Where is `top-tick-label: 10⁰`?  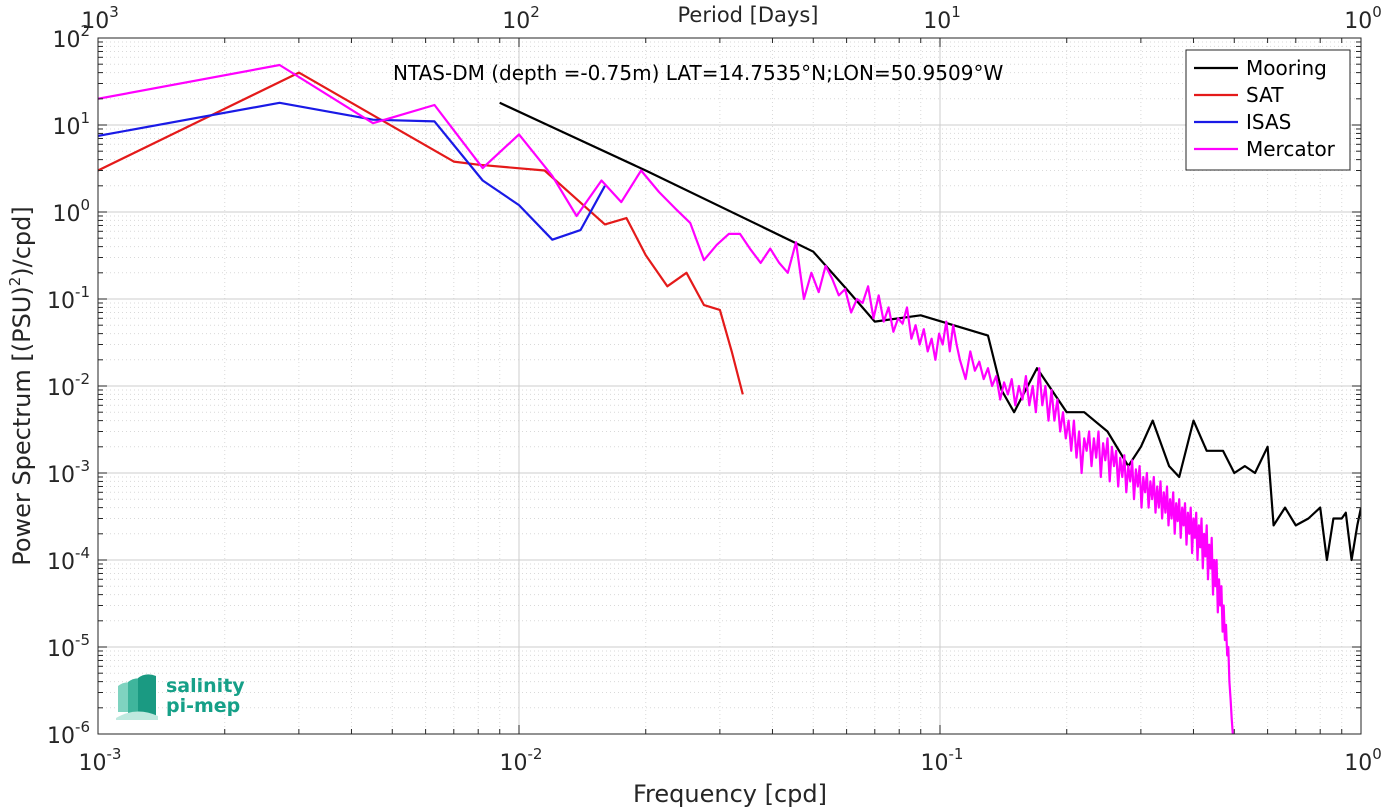 top-tick-label: 10⁰ is located at coordinates (1363, 18).